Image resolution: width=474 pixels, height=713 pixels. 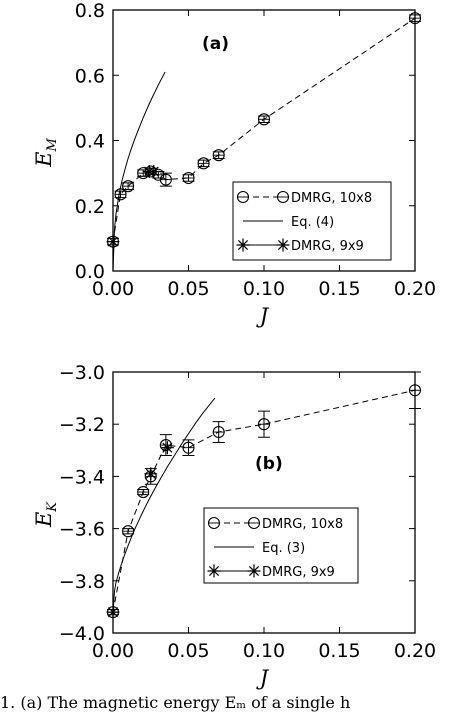 I want to click on panel-a-legend-entry-1-label: Eq. (4), so click(x=312, y=222).